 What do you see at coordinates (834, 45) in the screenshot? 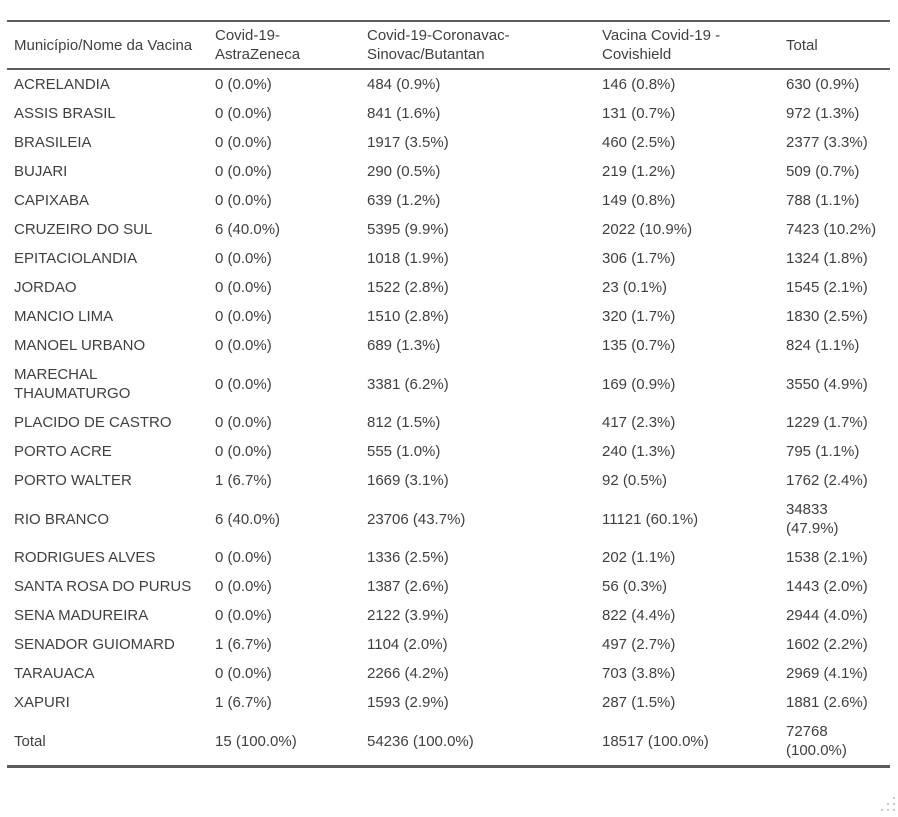
I see `column-header-total: Total` at bounding box center [834, 45].